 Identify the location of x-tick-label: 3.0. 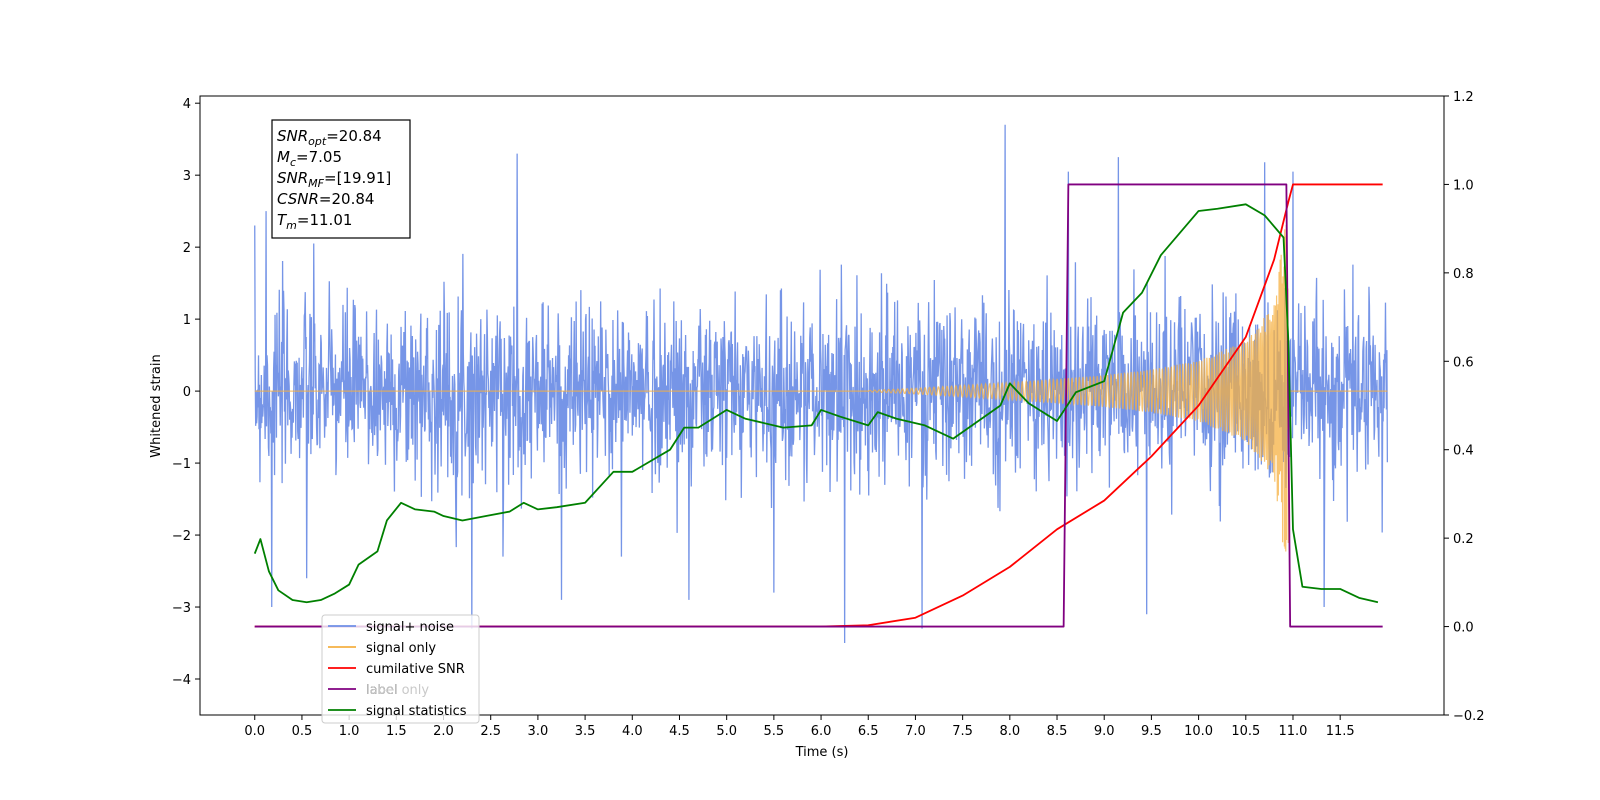
(538, 731).